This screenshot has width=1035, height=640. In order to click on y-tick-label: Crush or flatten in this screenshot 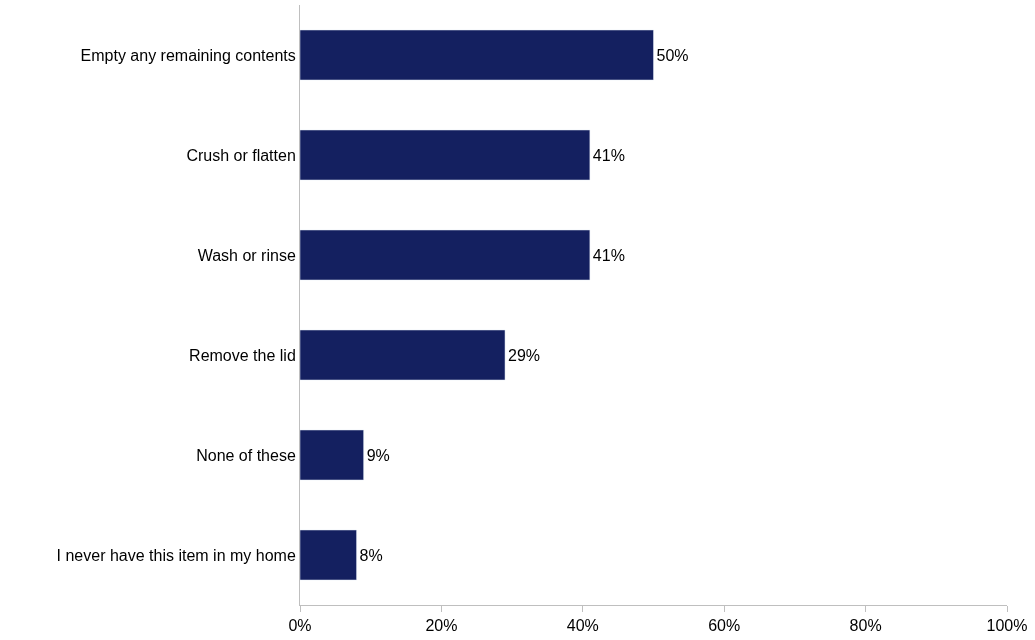, I will do `click(241, 155)`.